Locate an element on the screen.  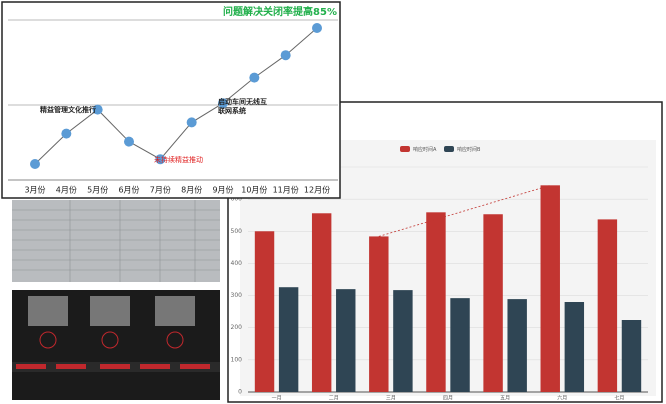
annotation: 未持续精益推动 is located at coordinates (178, 159).